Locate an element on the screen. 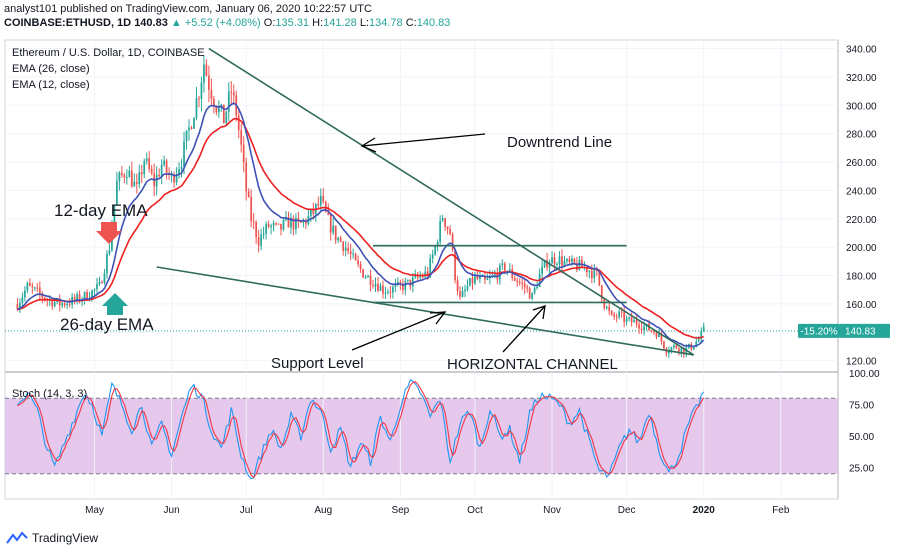  time-tick-label: Jul is located at coordinates (246, 510).